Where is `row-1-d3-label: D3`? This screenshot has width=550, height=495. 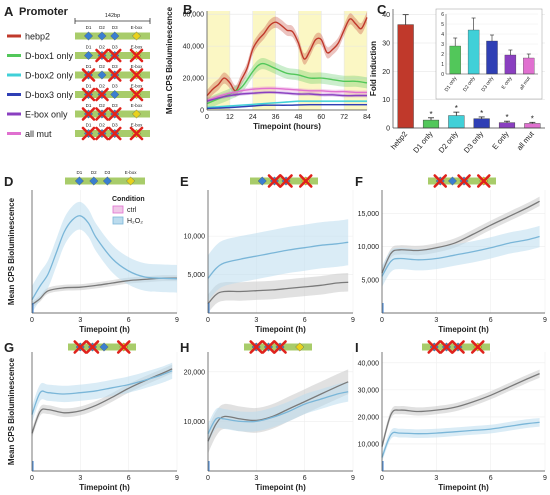 row-1-d3-label: D3 is located at coordinates (115, 47).